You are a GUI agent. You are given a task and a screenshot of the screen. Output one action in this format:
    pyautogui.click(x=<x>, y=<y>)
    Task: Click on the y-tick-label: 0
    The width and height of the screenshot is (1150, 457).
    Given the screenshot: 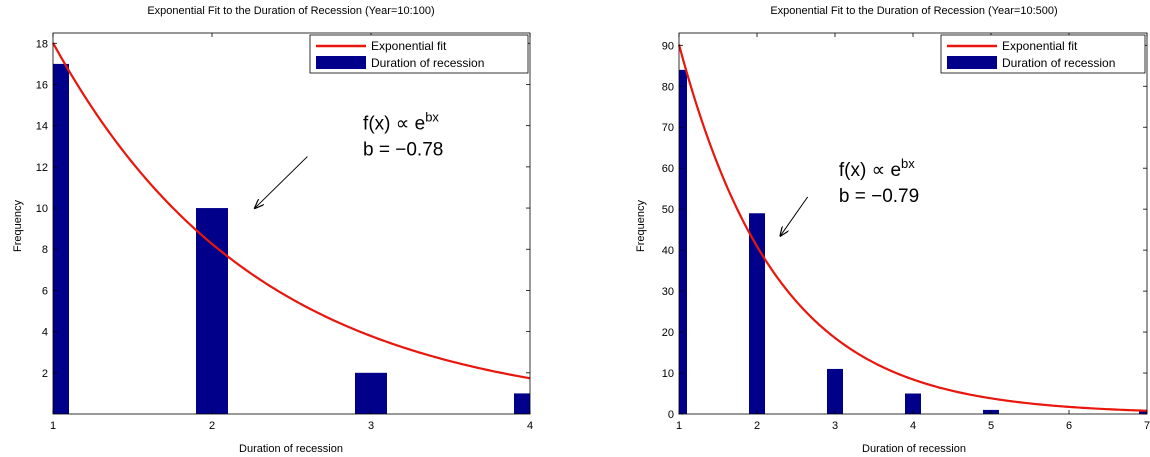 What is the action you would take?
    pyautogui.click(x=671, y=415)
    